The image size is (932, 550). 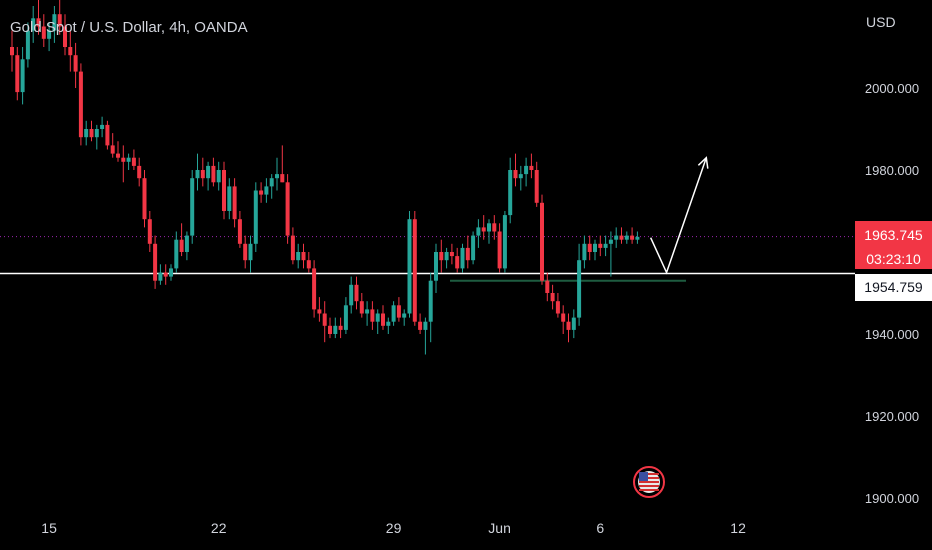 What do you see at coordinates (893, 287) in the screenshot?
I see `level-price-label: 1954.759` at bounding box center [893, 287].